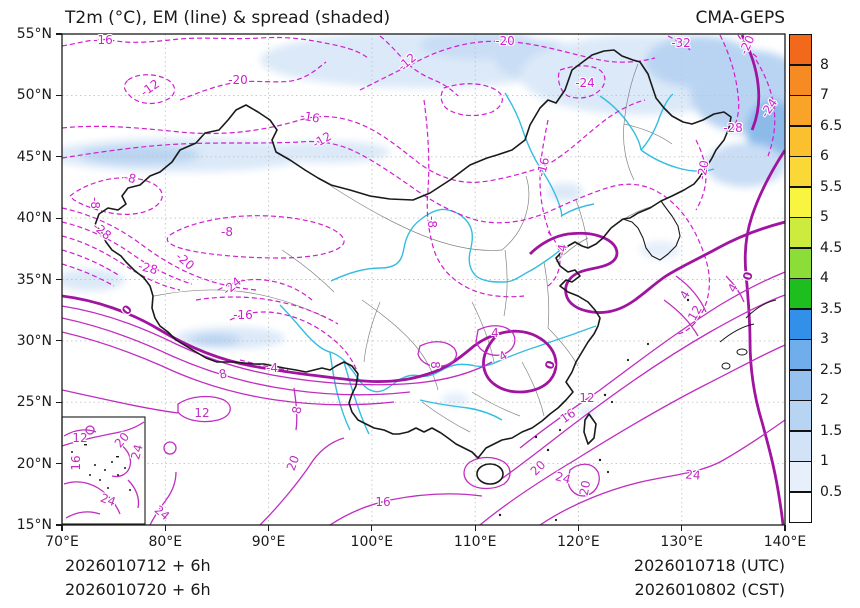 The width and height of the screenshot is (860, 608). Describe the element at coordinates (831, 308) in the screenshot. I see `colorbar-tick-label: 3.5` at that location.